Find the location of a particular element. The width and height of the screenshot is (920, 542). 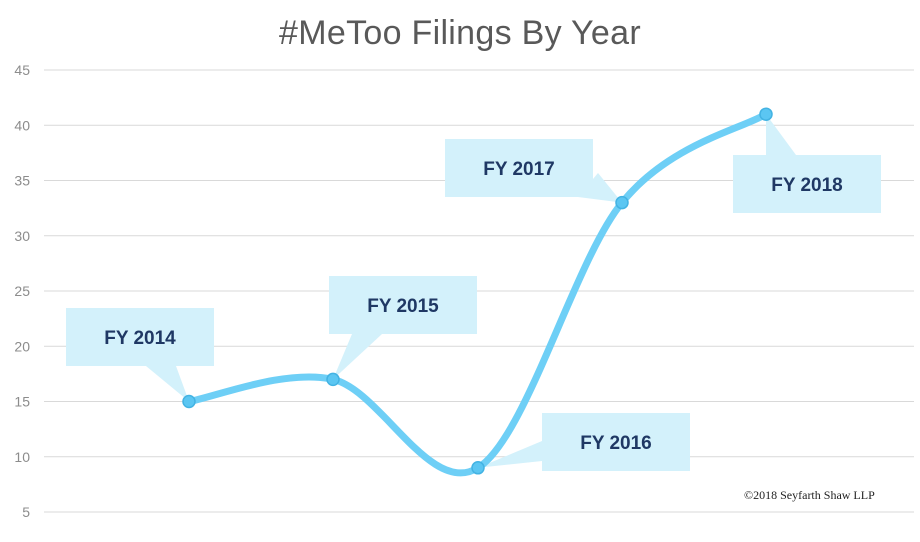

data-label: FY 2015 is located at coordinates (403, 306).